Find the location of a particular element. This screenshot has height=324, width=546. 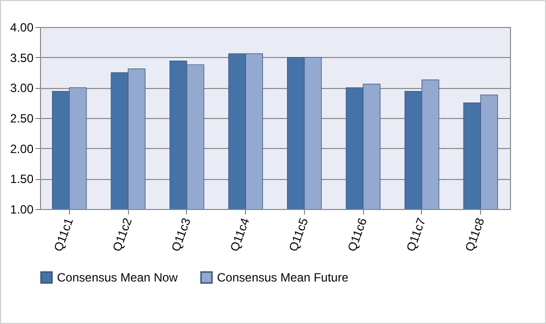

y-tick-label: 3.00 is located at coordinates (22, 88).